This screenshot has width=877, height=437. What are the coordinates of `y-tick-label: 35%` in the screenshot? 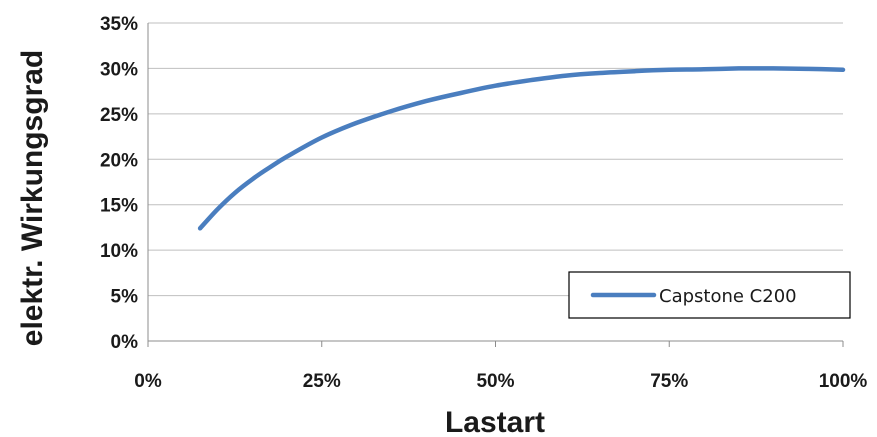 It's located at (119, 24).